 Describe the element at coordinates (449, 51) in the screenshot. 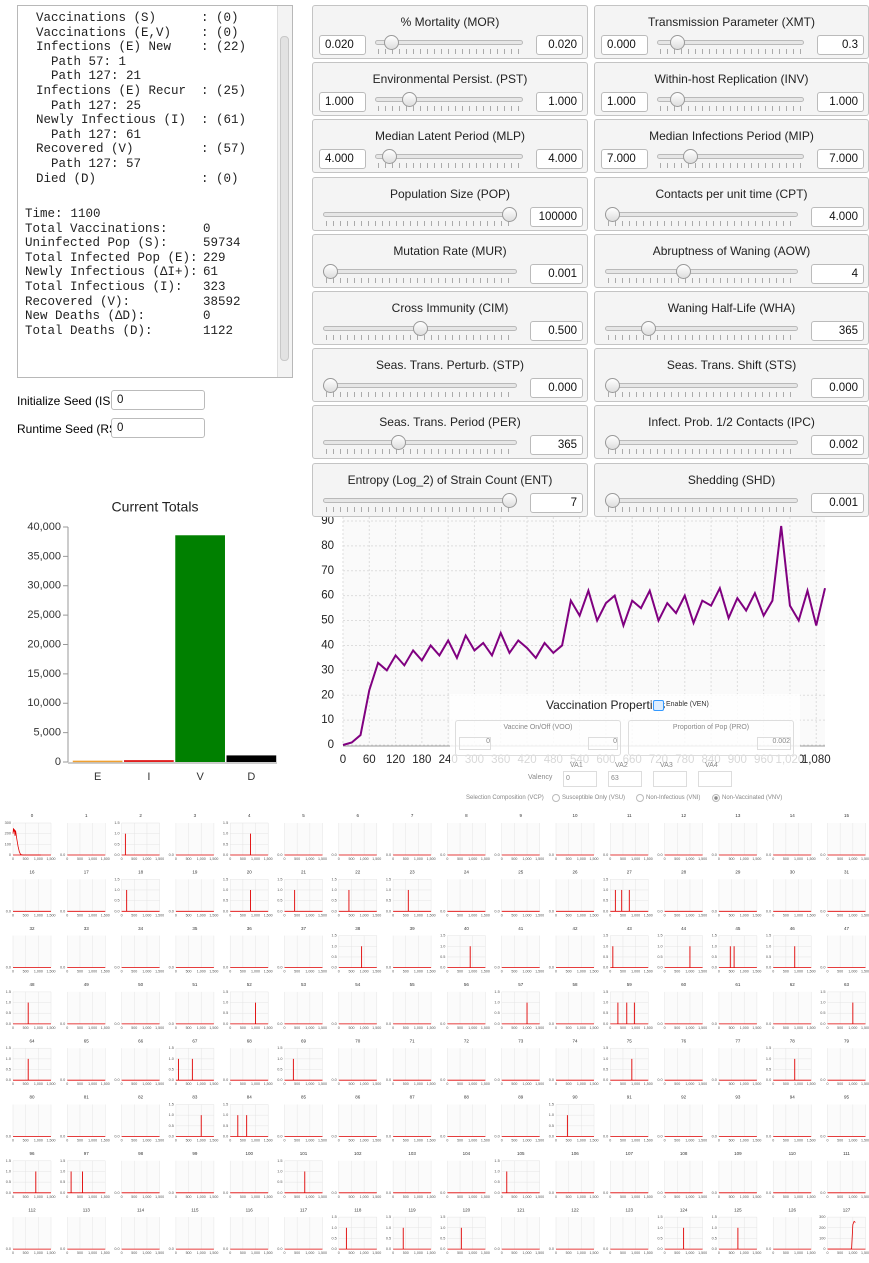

I see `slider-ticks` at that location.